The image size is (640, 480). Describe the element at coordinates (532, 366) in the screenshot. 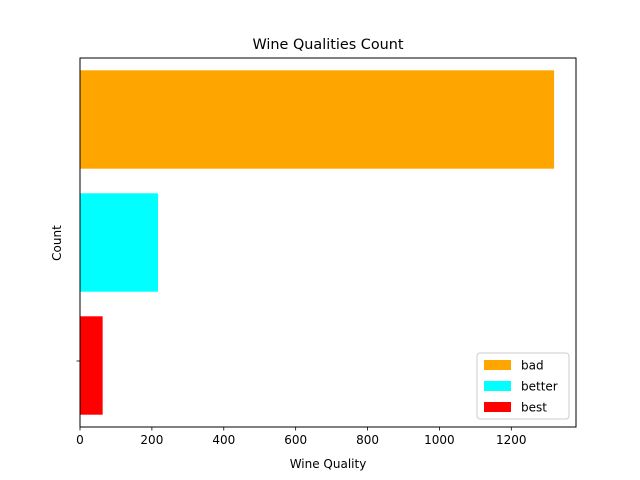

I see `legend-label-bad: bad` at that location.